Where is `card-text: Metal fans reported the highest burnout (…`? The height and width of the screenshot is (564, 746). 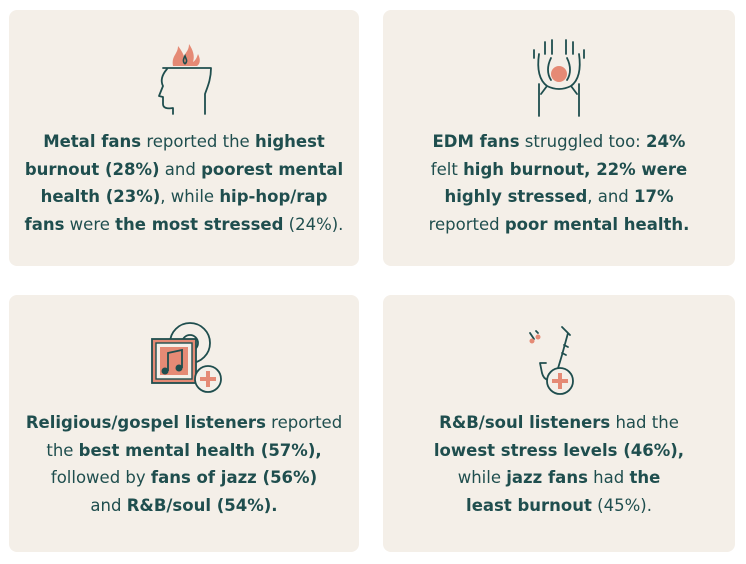
card-text: Metal fans reported the highest burnout (… is located at coordinates (184, 183).